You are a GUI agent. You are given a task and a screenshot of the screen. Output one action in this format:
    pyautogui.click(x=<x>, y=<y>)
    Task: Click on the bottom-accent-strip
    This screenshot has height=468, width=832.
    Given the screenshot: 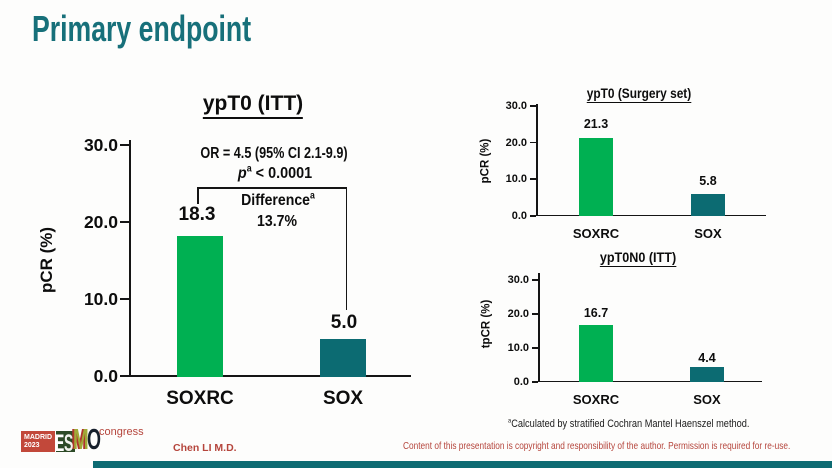 What is the action you would take?
    pyautogui.click(x=462, y=464)
    